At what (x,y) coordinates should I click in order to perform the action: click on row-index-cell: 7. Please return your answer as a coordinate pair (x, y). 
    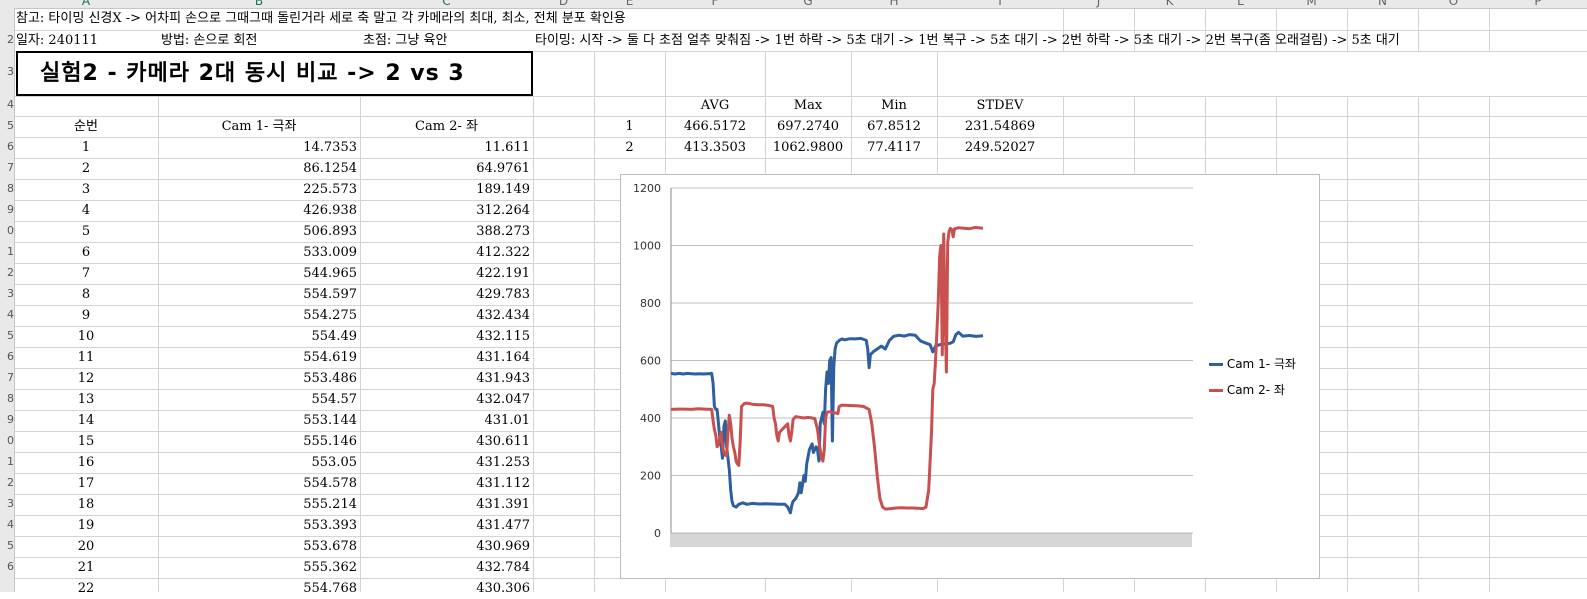
    Looking at the image, I should click on (86, 273).